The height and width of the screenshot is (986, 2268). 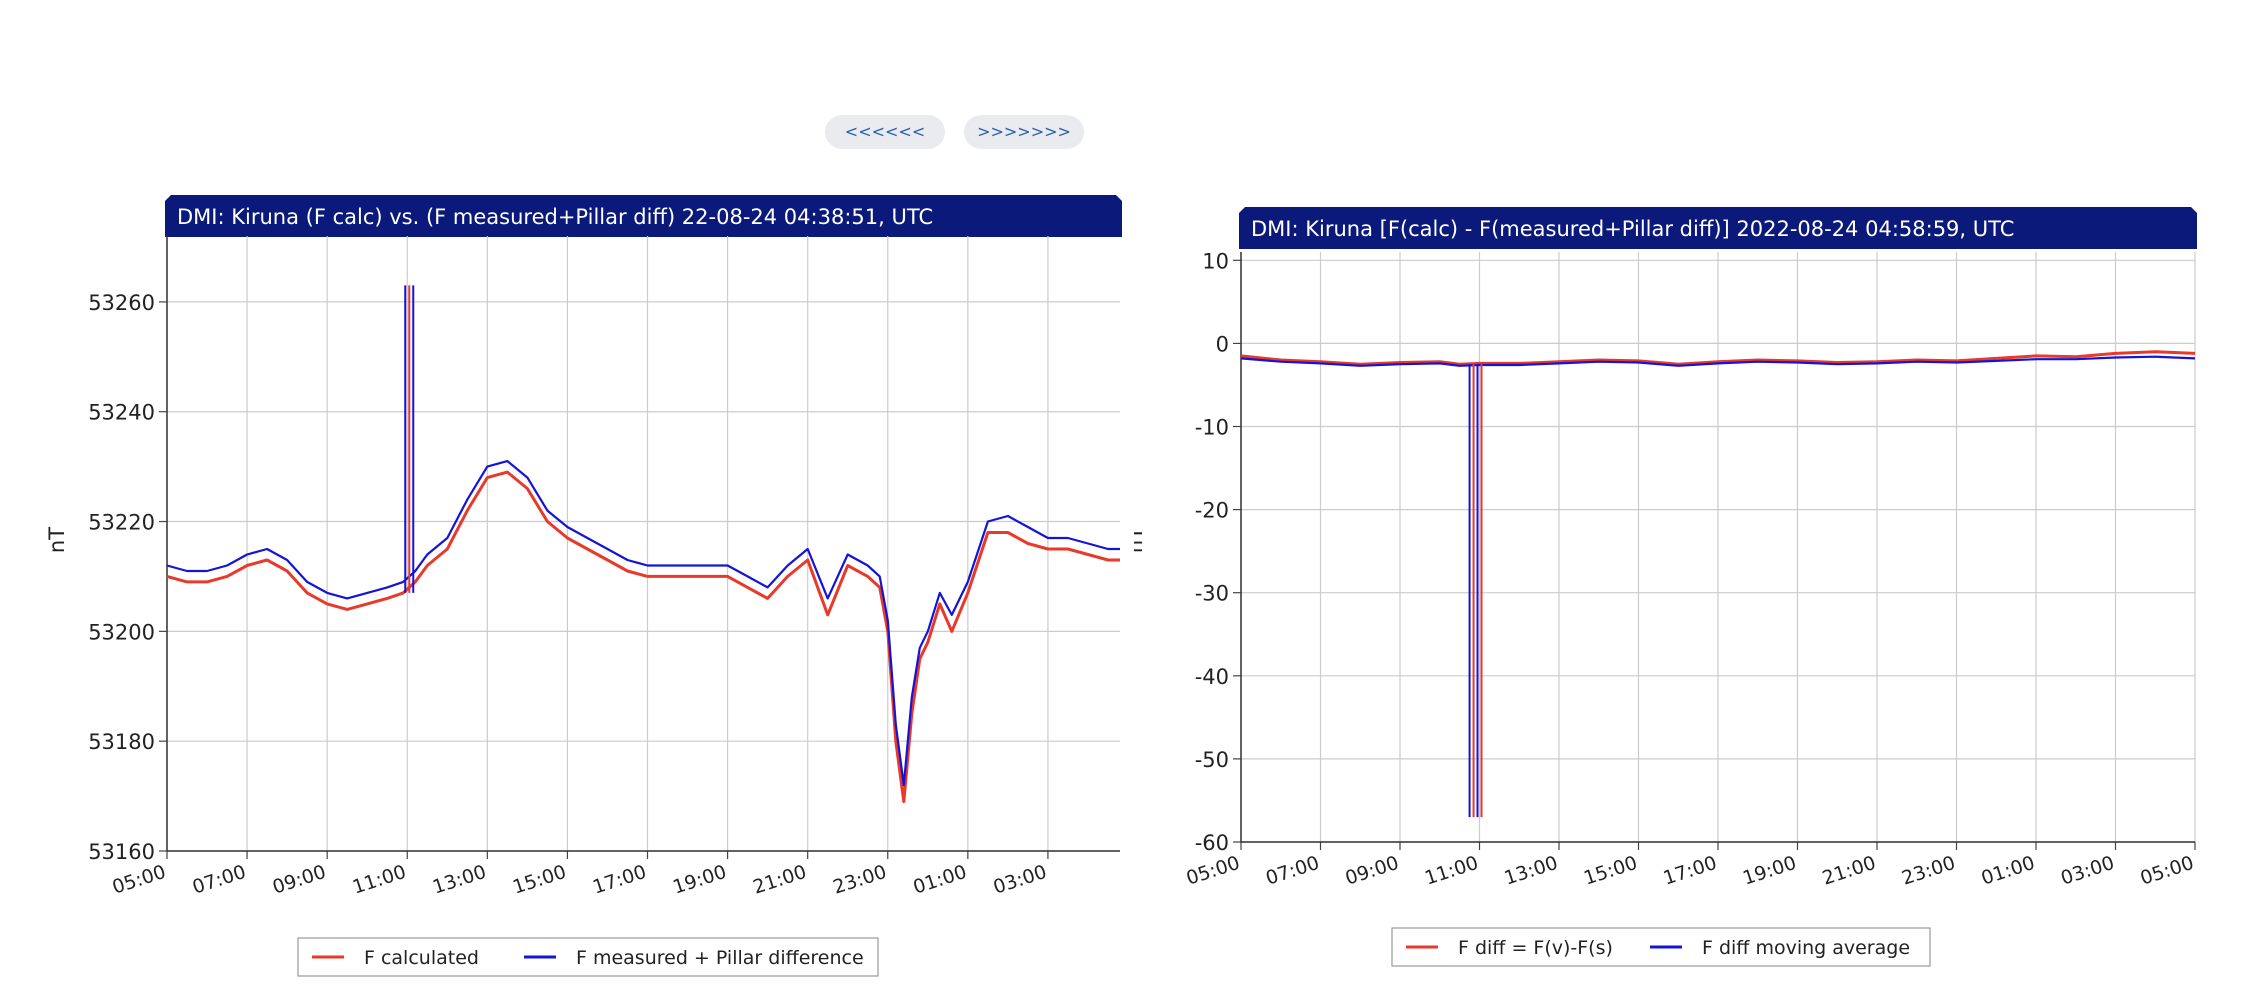 What do you see at coordinates (1212, 511) in the screenshot?
I see `y-tick-label: -20` at bounding box center [1212, 511].